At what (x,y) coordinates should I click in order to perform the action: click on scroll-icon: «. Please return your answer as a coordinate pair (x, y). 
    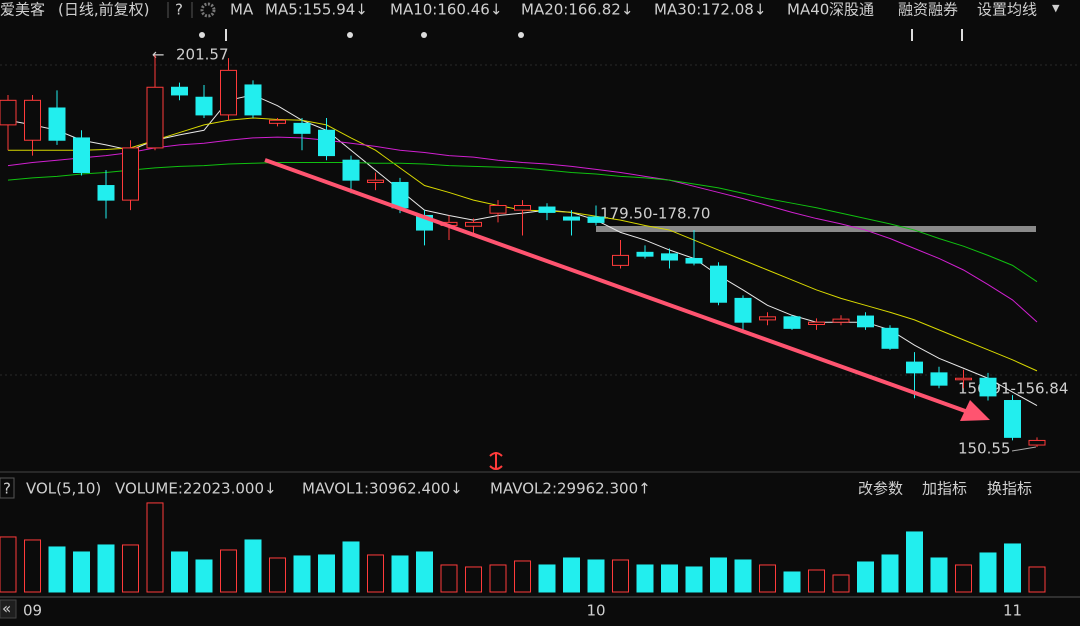
    Looking at the image, I should click on (6, 609).